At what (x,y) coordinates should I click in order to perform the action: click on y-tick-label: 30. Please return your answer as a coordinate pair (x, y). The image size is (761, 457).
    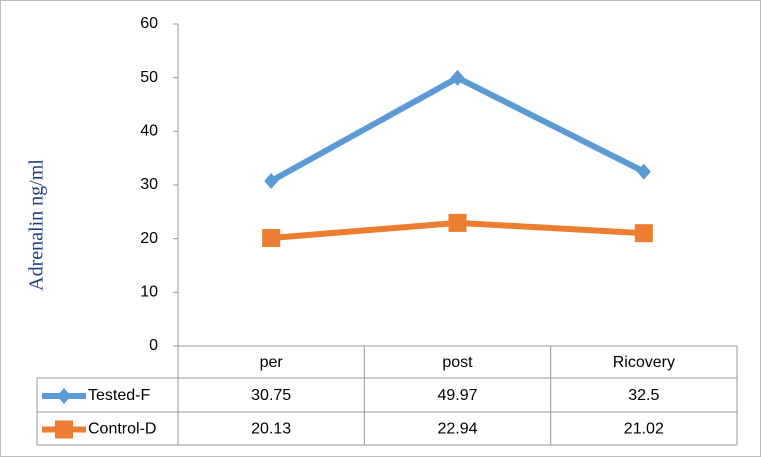
    Looking at the image, I should click on (149, 184).